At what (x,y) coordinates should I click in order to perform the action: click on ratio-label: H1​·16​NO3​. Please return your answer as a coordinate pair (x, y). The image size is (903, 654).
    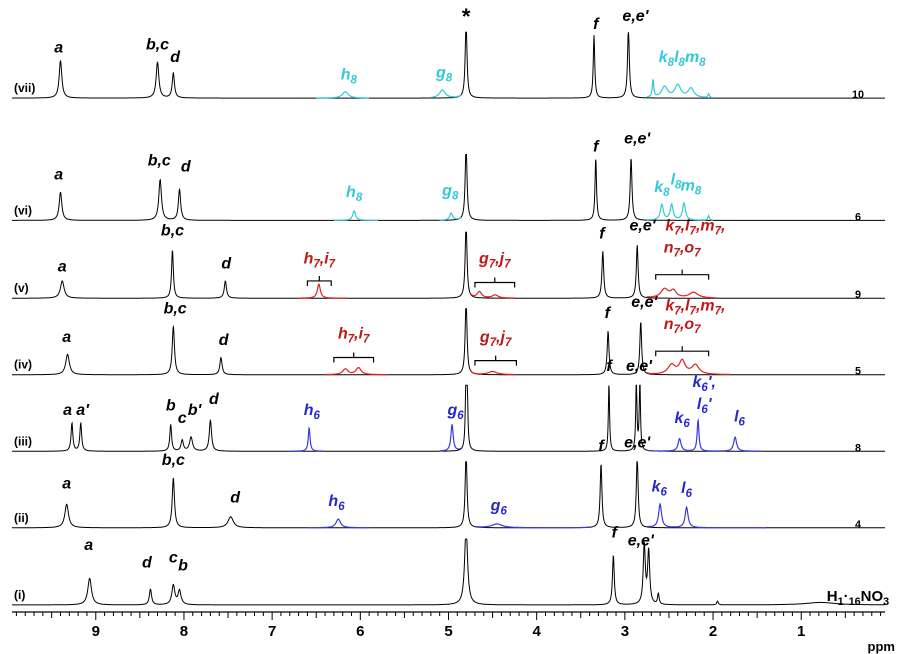
    Looking at the image, I should click on (858, 598).